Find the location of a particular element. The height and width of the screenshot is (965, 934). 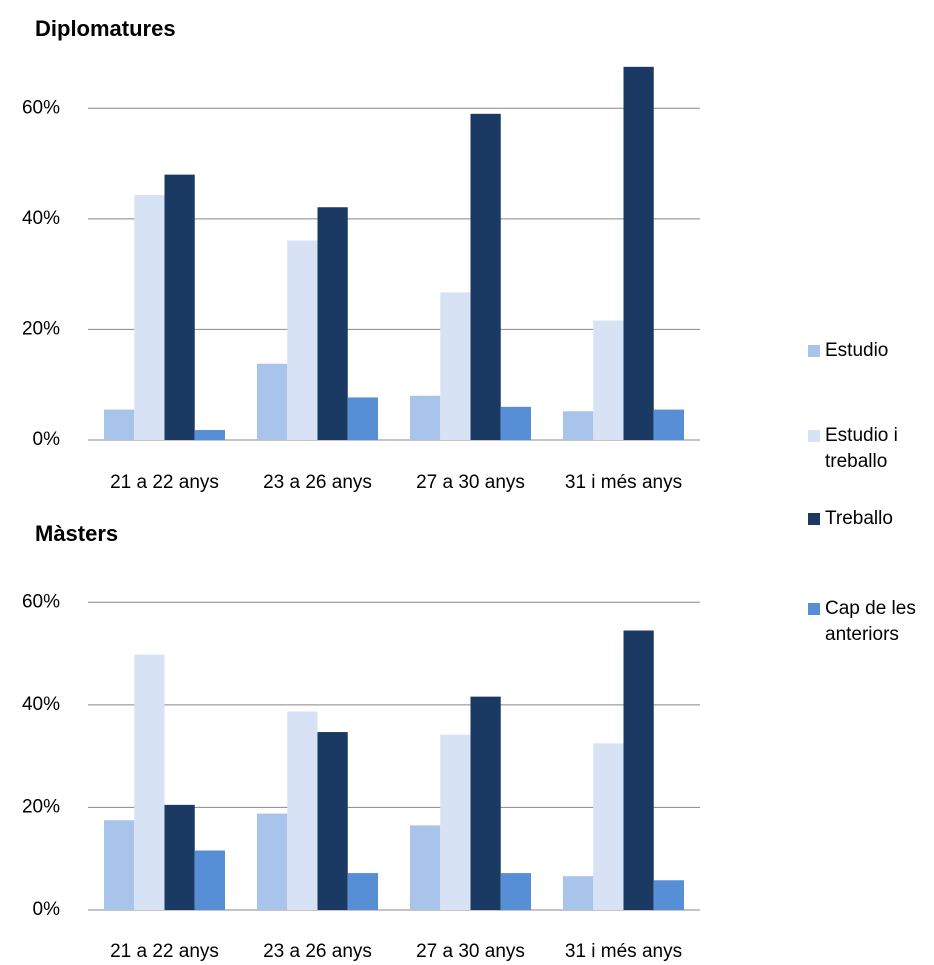

chart-title: Diplomatures is located at coordinates (105, 28).